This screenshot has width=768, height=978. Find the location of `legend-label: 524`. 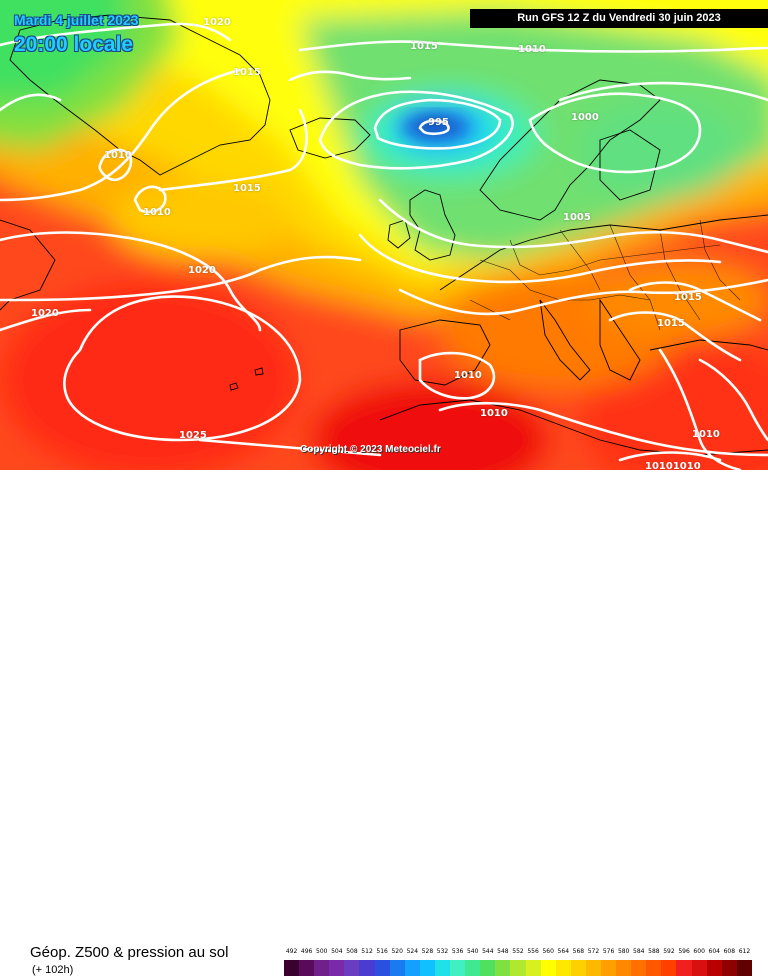

legend-label: 524 is located at coordinates (412, 951).